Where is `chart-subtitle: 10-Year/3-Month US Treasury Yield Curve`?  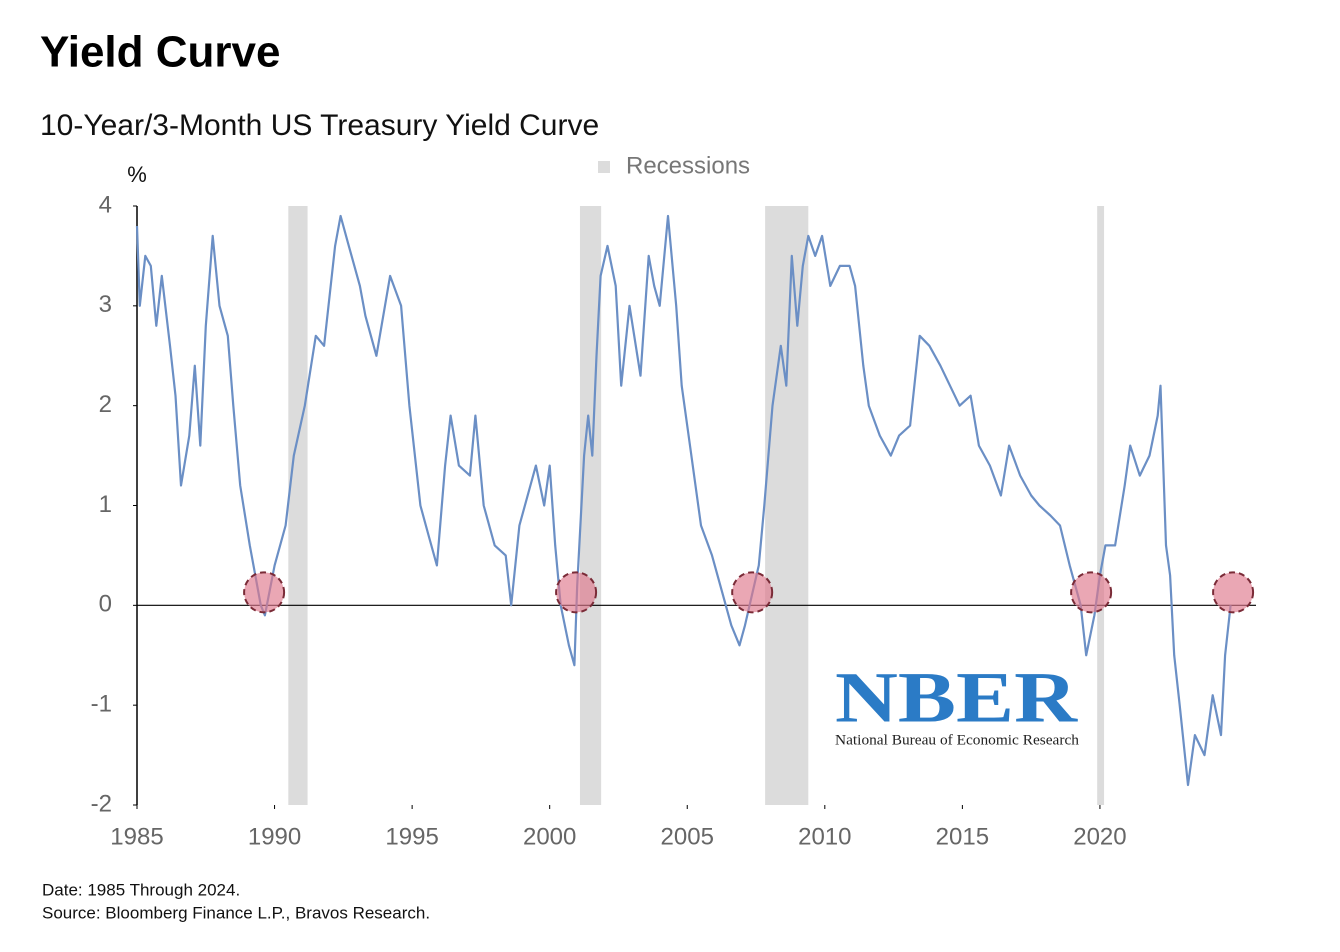 chart-subtitle: 10-Year/3-Month US Treasury Yield Curve is located at coordinates (319, 125).